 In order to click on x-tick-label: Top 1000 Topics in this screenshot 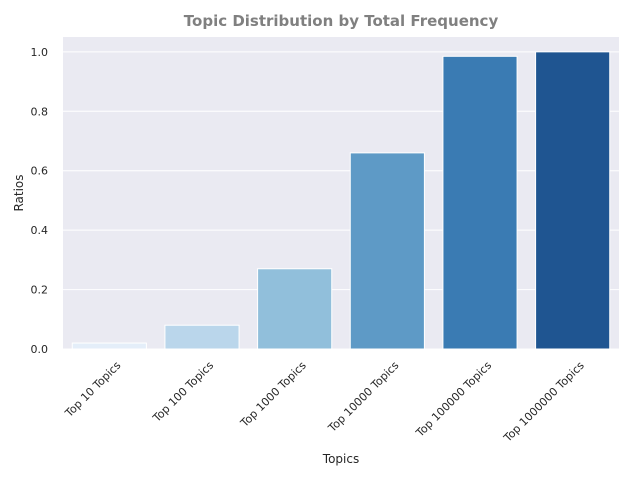, I will do `click(273, 395)`.